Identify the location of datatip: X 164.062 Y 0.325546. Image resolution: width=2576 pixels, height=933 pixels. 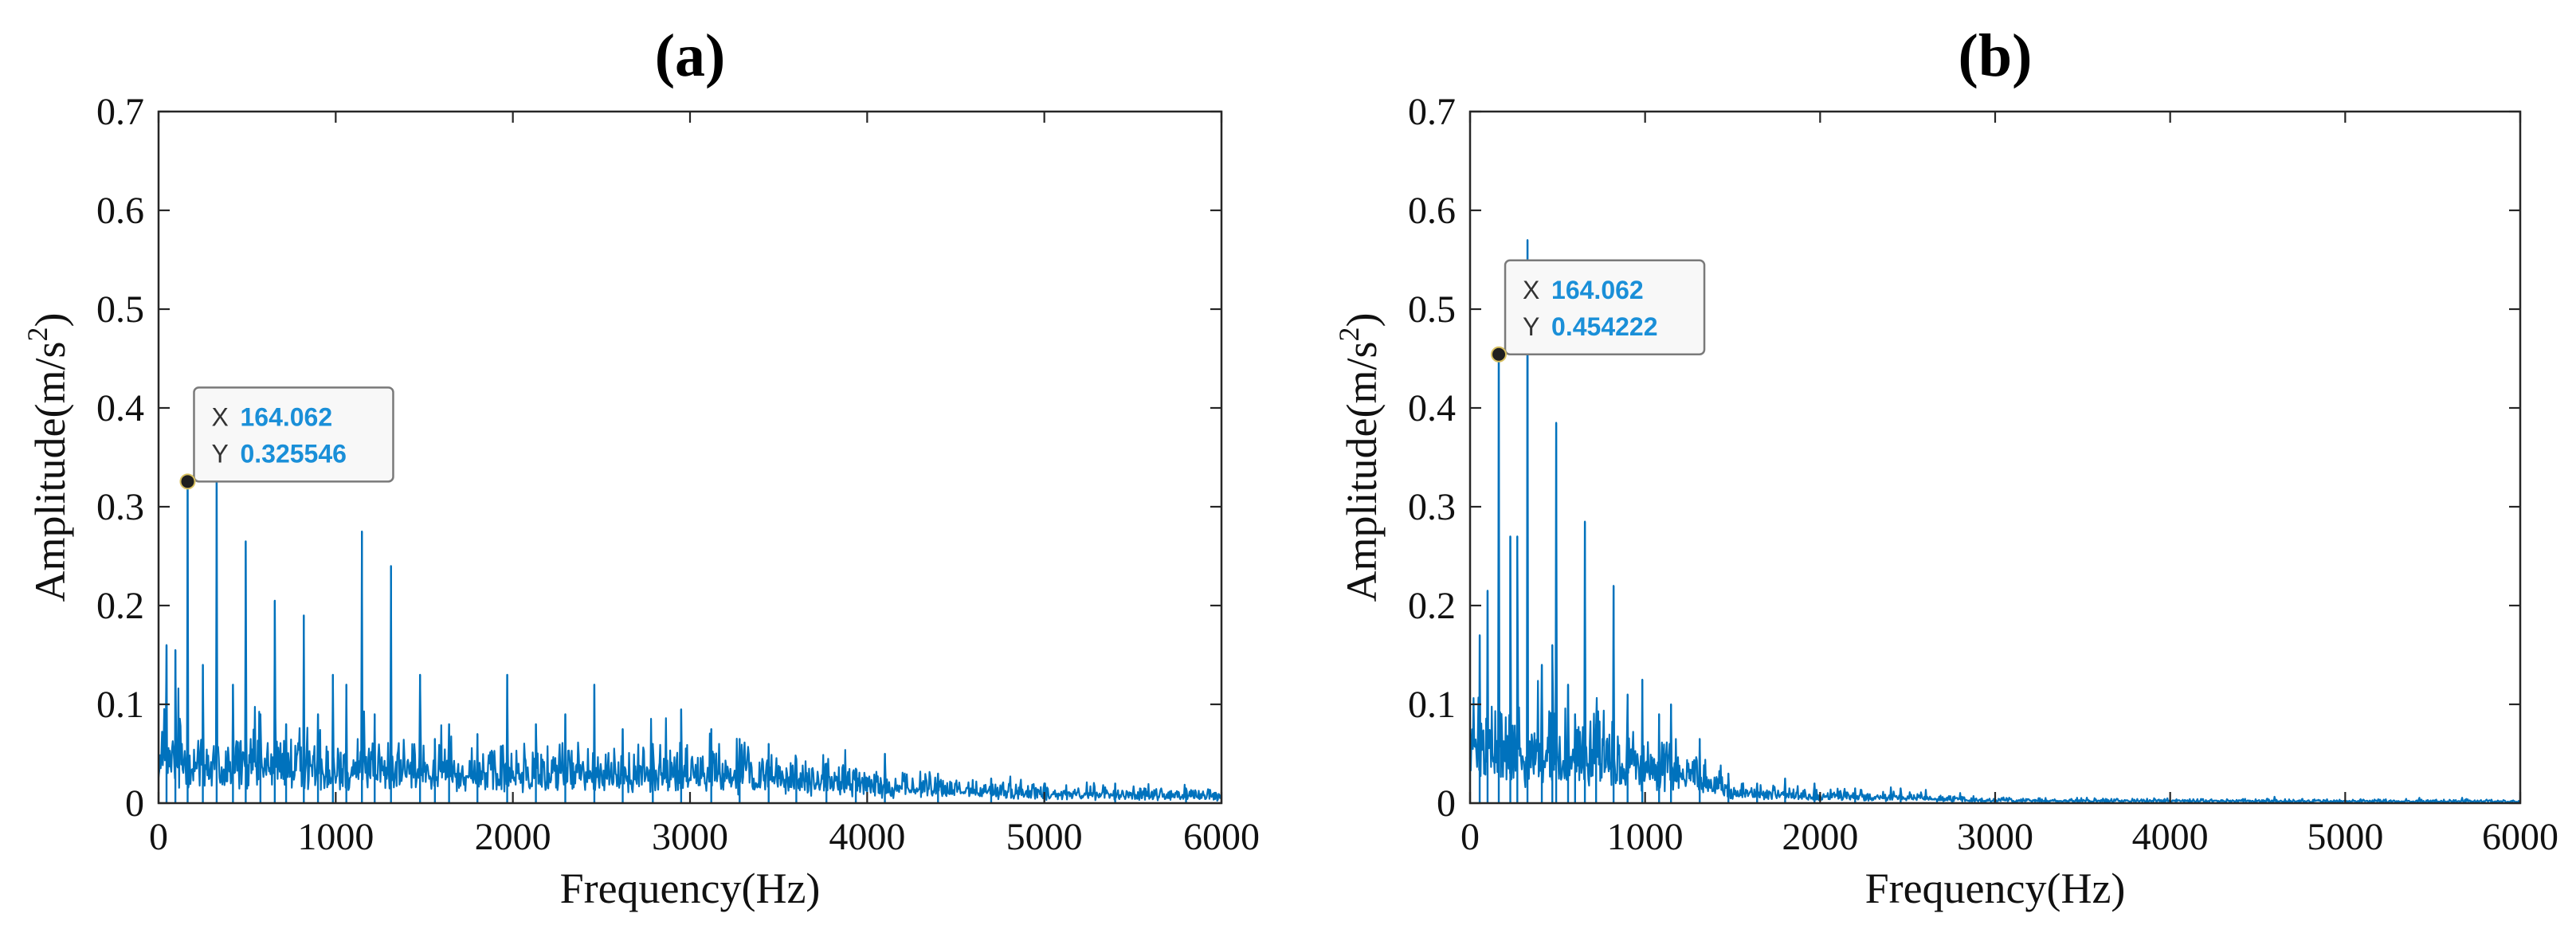
(286, 438).